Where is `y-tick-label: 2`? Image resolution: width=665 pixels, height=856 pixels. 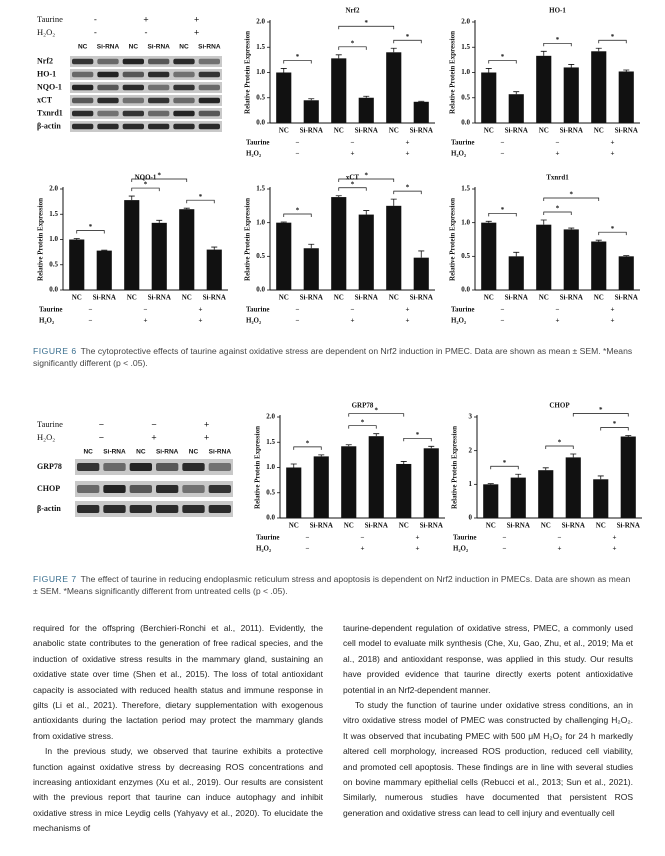 y-tick-label: 2 is located at coordinates (471, 450).